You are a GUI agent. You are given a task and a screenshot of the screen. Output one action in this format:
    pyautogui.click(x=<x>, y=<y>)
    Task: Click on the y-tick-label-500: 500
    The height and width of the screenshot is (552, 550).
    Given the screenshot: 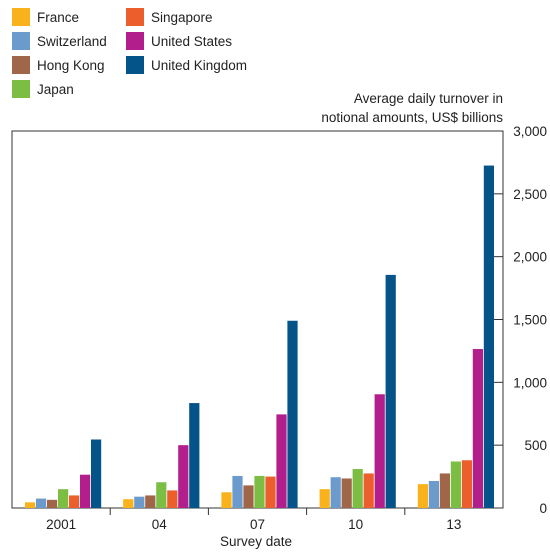 What is the action you would take?
    pyautogui.click(x=535, y=445)
    